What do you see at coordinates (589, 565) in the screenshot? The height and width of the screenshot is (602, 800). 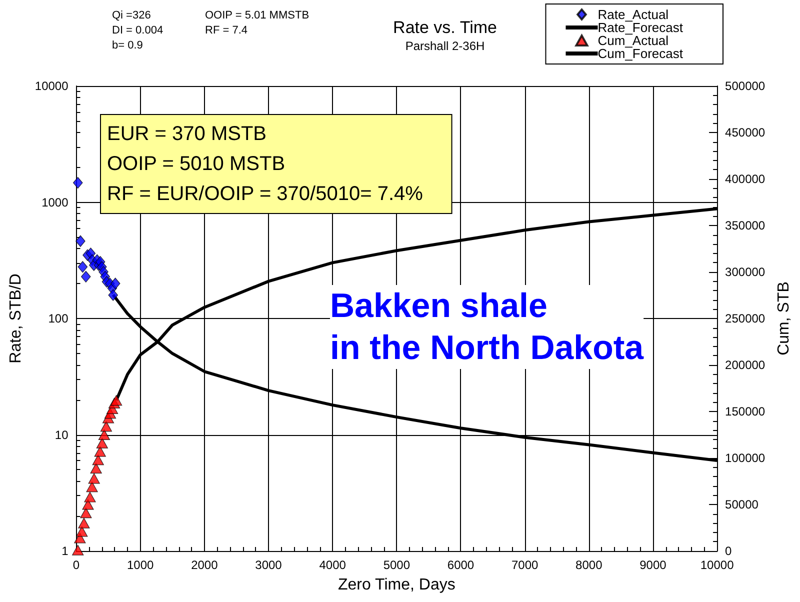 I see `x-tick-label: 8000` at bounding box center [589, 565].